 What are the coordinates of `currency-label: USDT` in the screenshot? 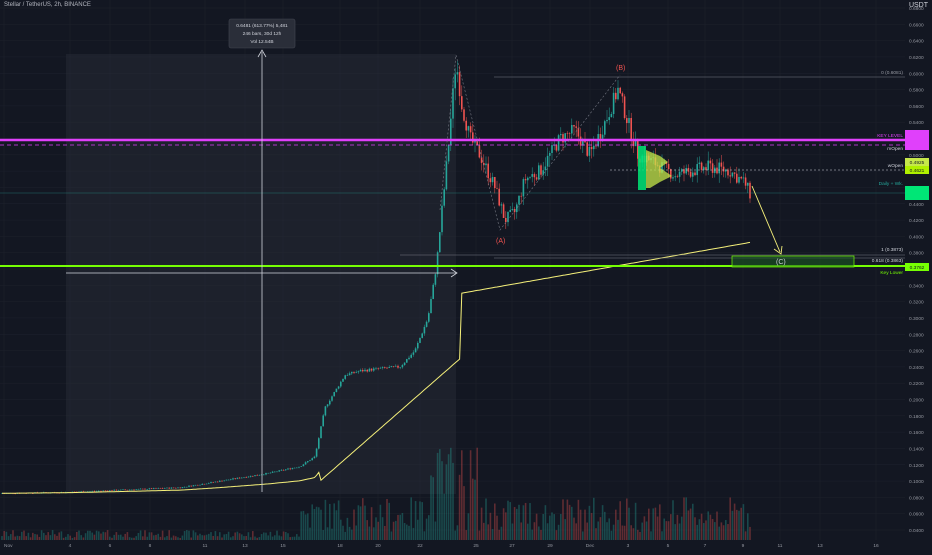 It's located at (918, 5).